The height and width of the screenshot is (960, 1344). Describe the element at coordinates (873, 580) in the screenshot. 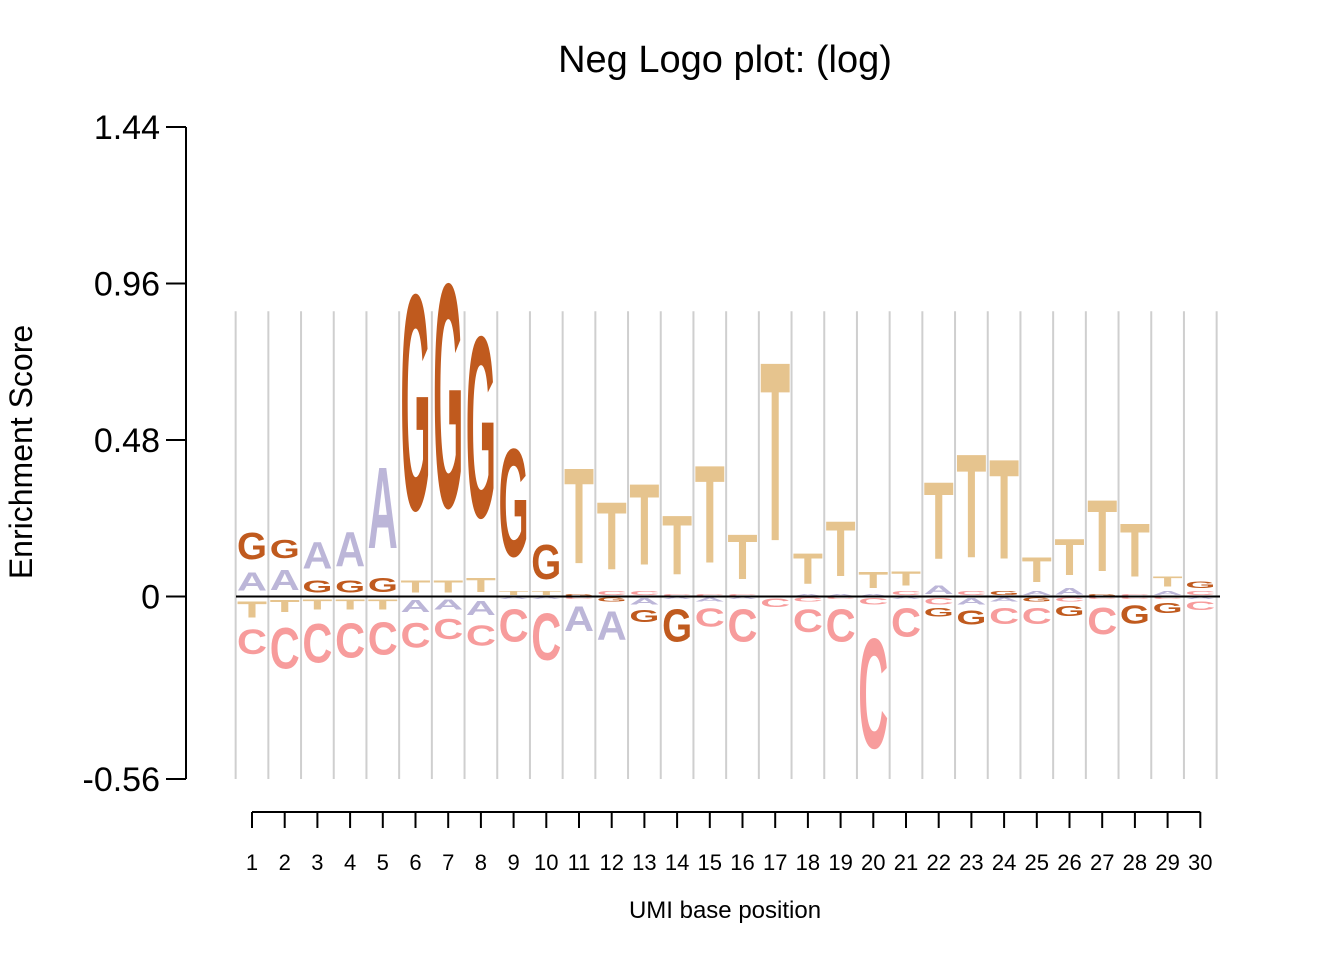

I see `logo-glyph-T-pos-20: T` at that location.